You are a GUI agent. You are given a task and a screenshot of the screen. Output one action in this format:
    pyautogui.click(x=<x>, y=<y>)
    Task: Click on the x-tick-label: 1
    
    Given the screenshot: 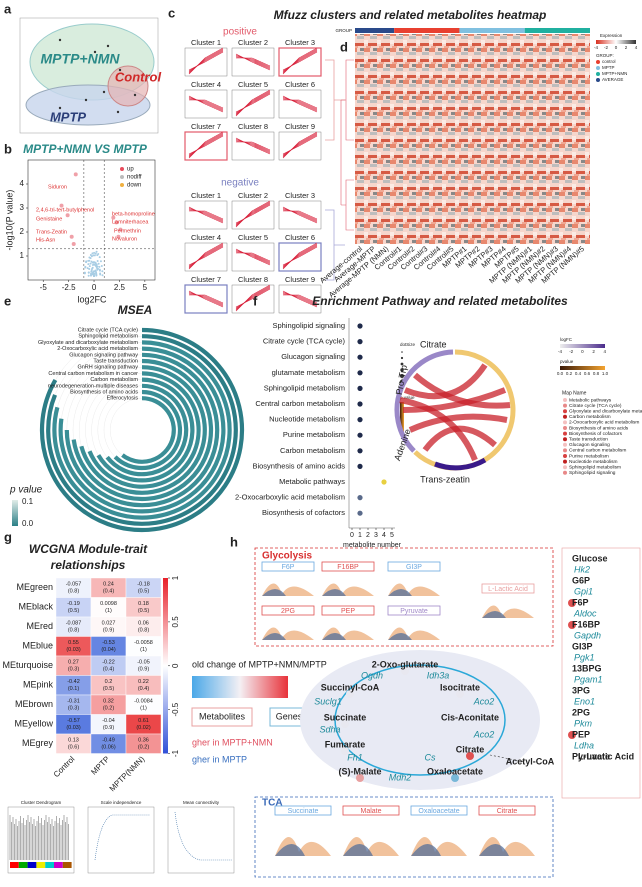 What is the action you would take?
    pyautogui.click(x=360, y=535)
    